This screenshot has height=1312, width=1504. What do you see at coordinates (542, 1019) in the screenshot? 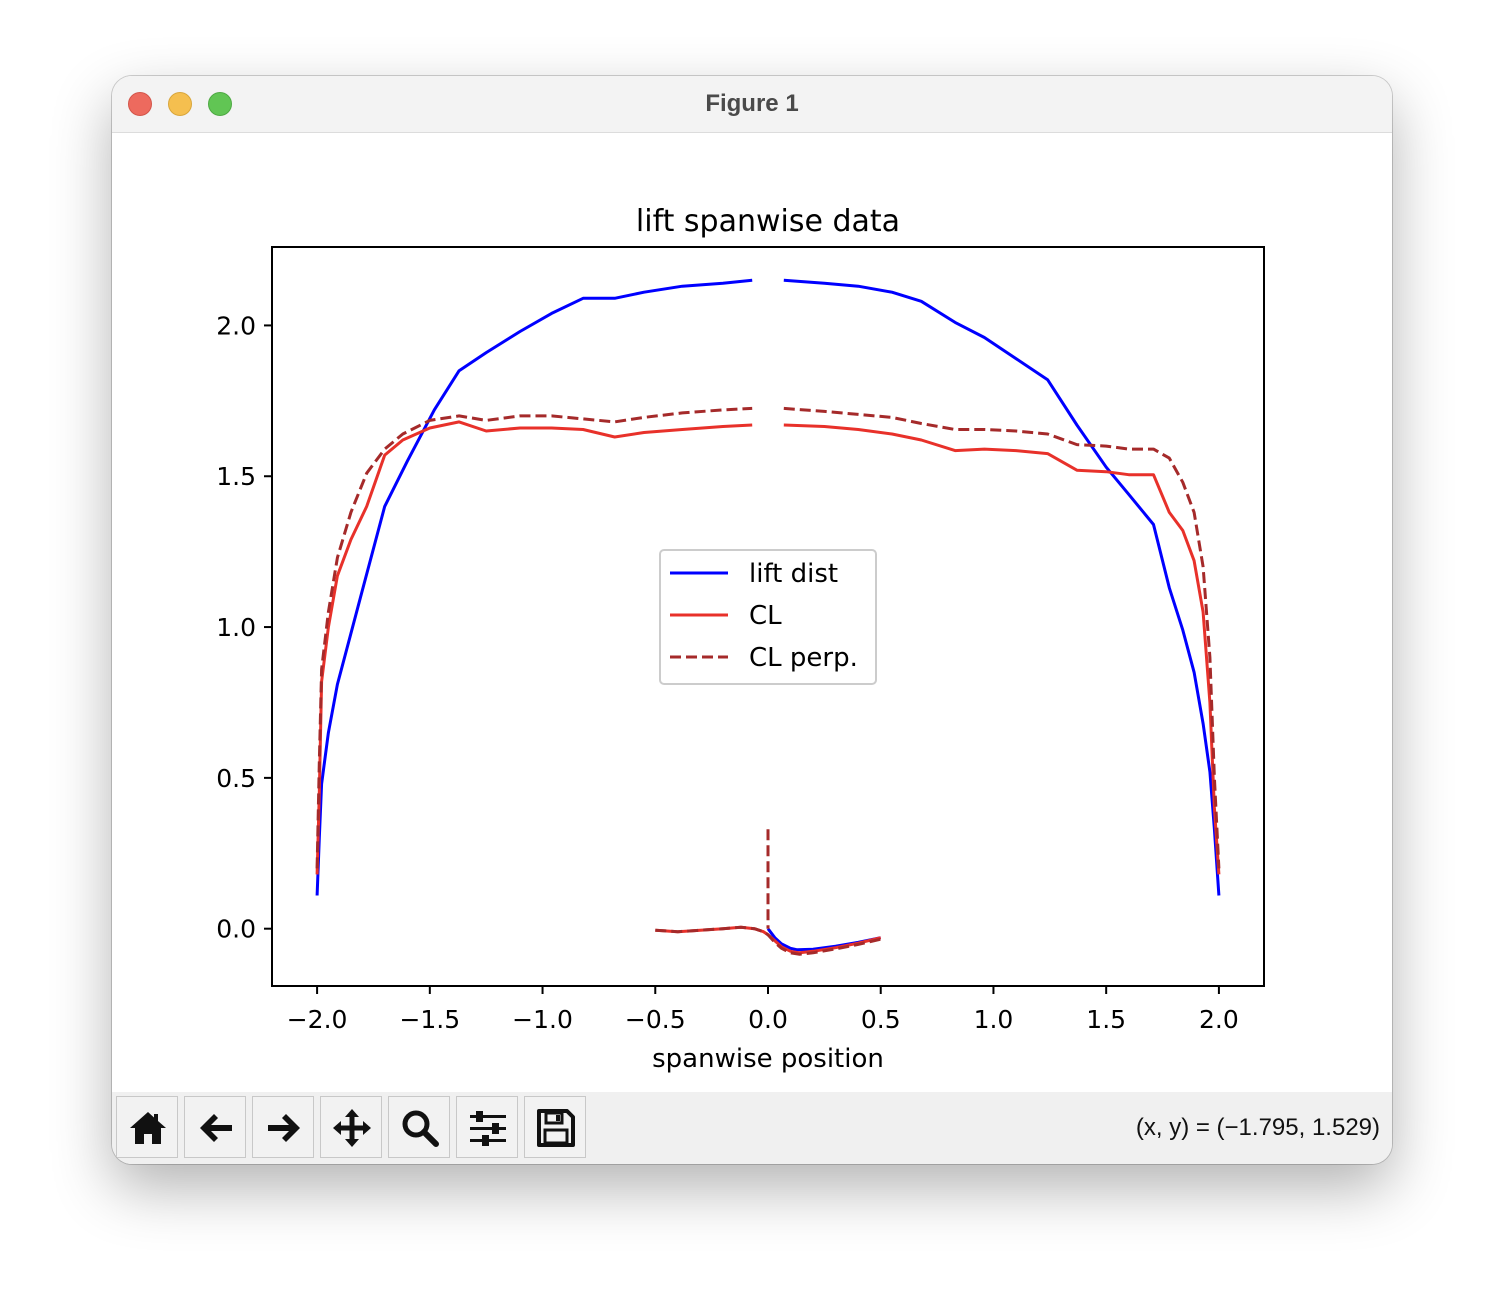
I see `x-tick-label: −1.0` at bounding box center [542, 1019].